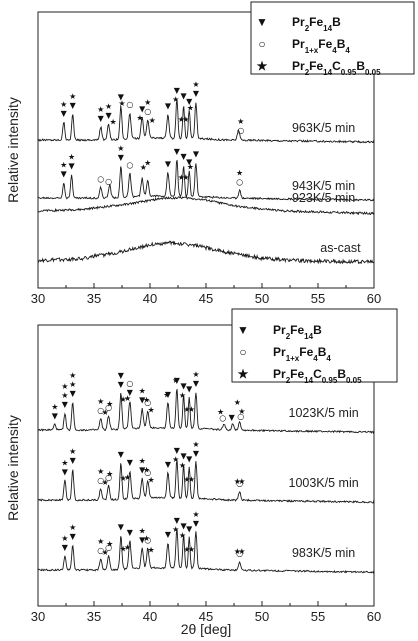  I want to click on x-tick-label: 50, so click(262, 616).